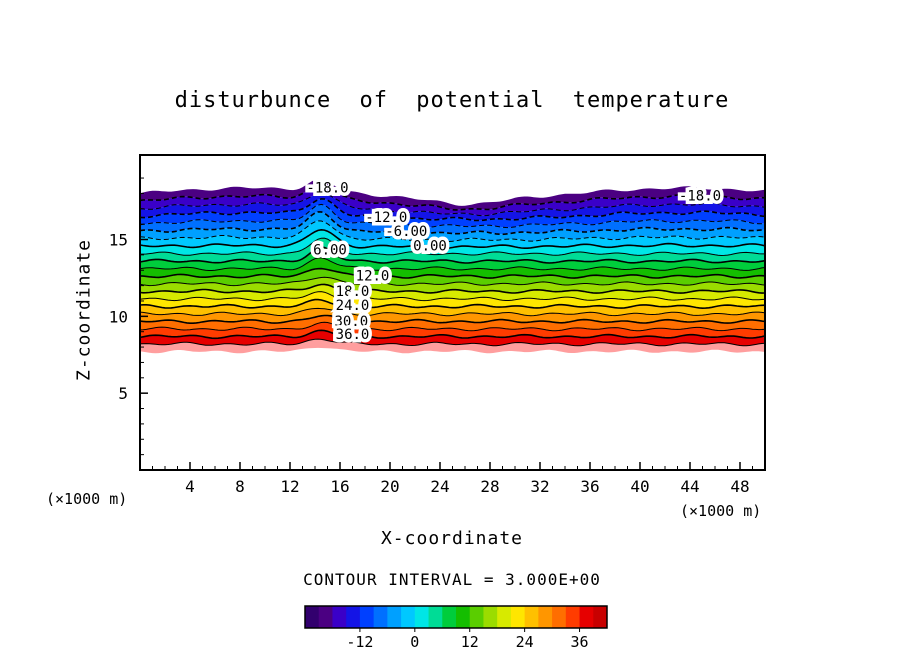  I want to click on contour-label: 18.0, so click(353, 292).